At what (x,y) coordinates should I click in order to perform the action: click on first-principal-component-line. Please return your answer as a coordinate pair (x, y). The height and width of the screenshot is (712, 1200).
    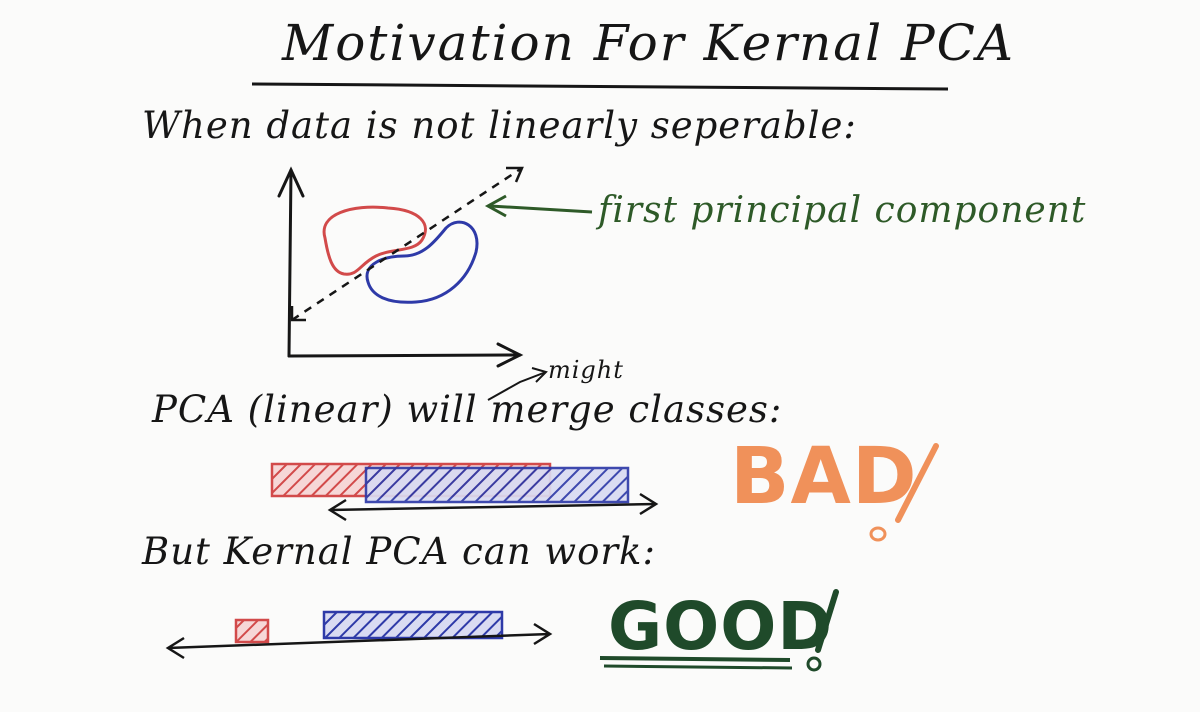
    Looking at the image, I should click on (407, 244).